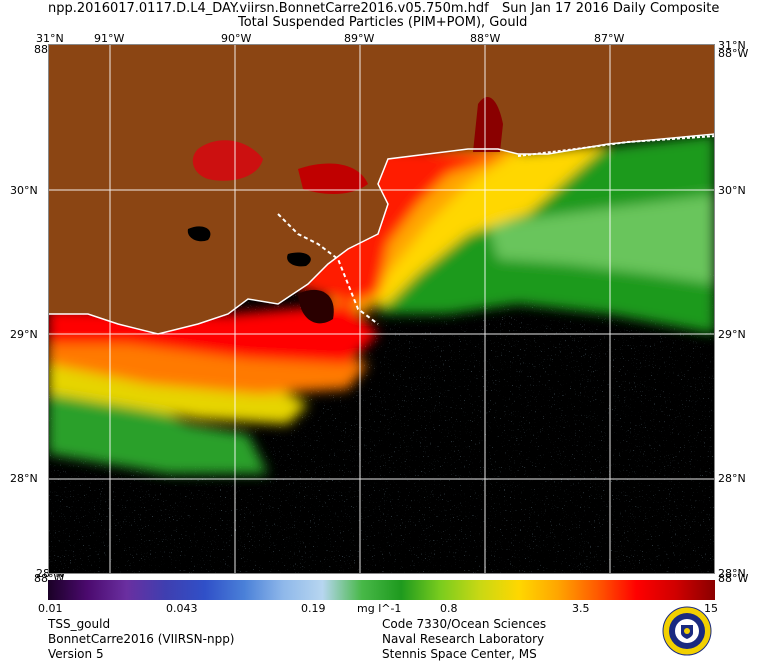  What do you see at coordinates (379, 608) in the screenshot?
I see `colorbar-units: mg l^-1` at bounding box center [379, 608].